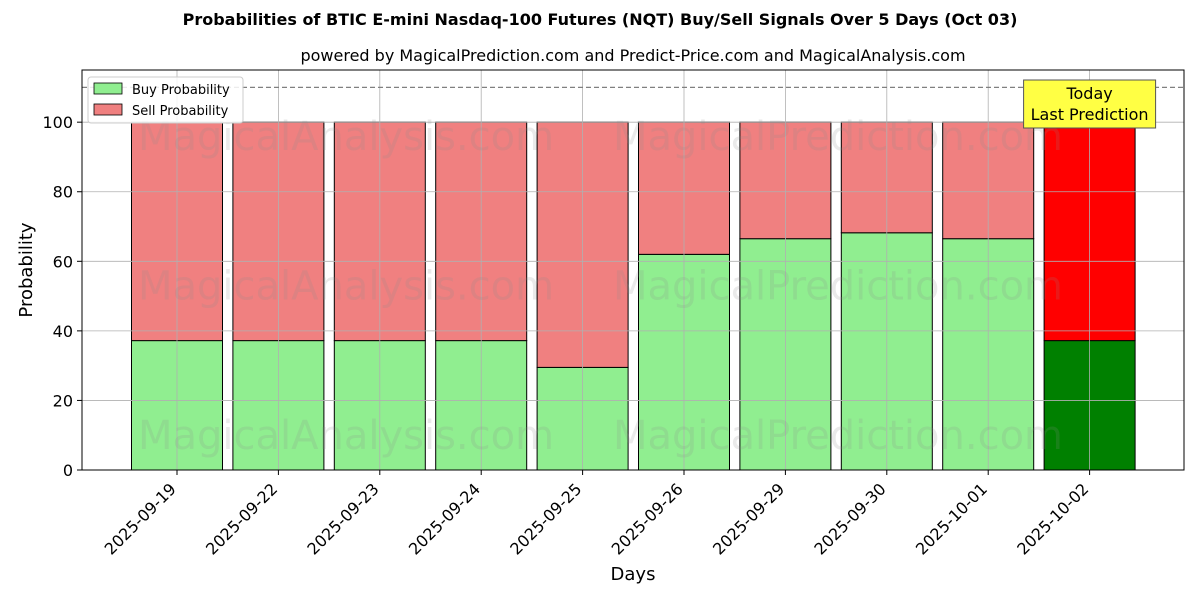 Image resolution: width=1200 pixels, height=600 pixels. What do you see at coordinates (647, 518) in the screenshot?
I see `x-tick-label: 2025-09-26` at bounding box center [647, 518].